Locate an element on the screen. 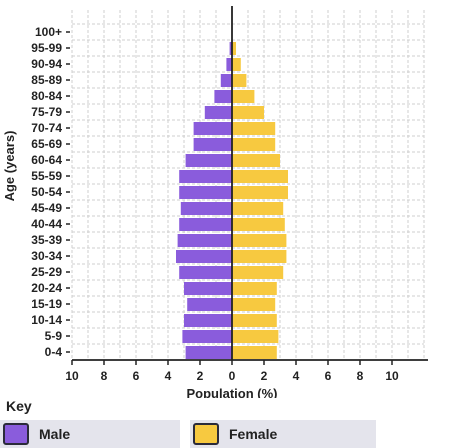 This screenshot has width=464, height=448. x-tick-label: 0 is located at coordinates (232, 376).